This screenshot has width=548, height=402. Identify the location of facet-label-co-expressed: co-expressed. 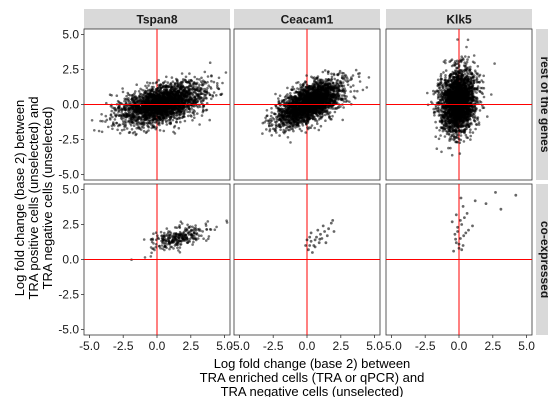
(543, 259).